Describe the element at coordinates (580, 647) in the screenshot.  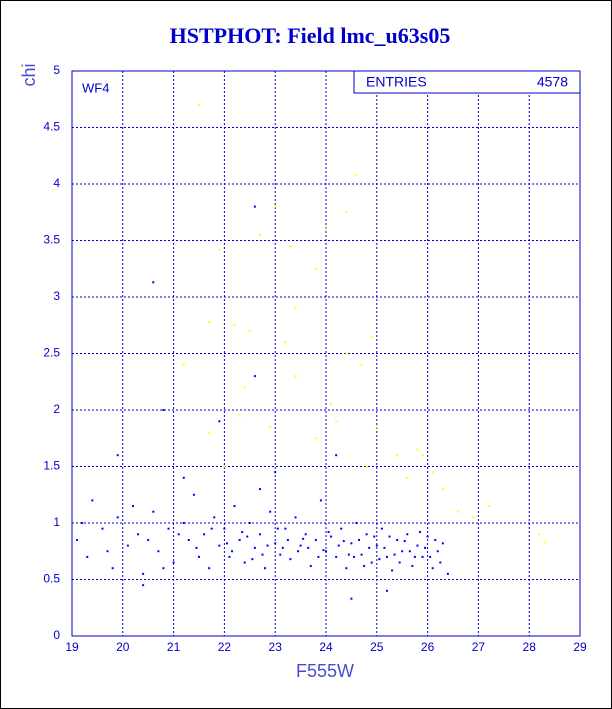
I see `x-tick-label: 29` at that location.